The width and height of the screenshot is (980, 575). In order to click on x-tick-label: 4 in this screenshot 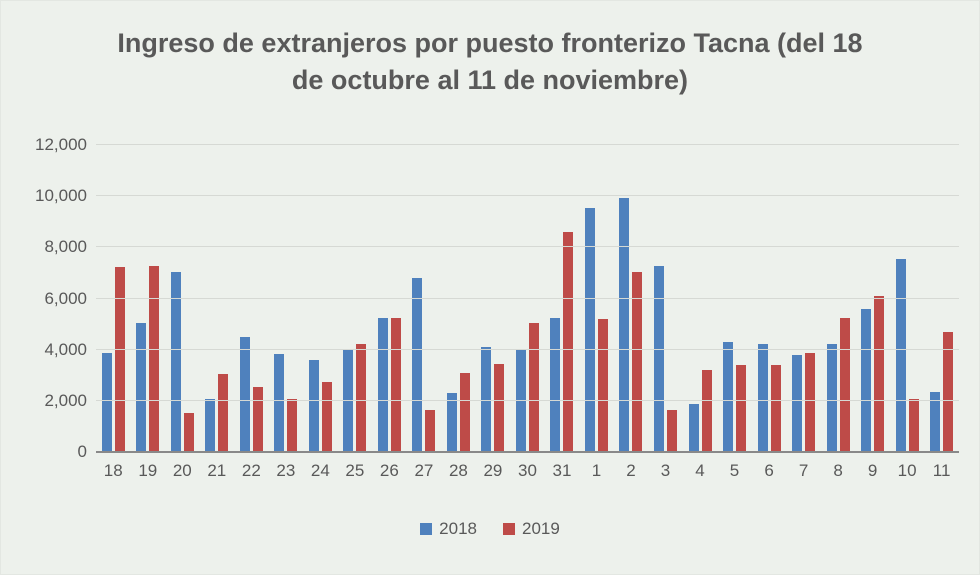, I will do `click(700, 470)`.